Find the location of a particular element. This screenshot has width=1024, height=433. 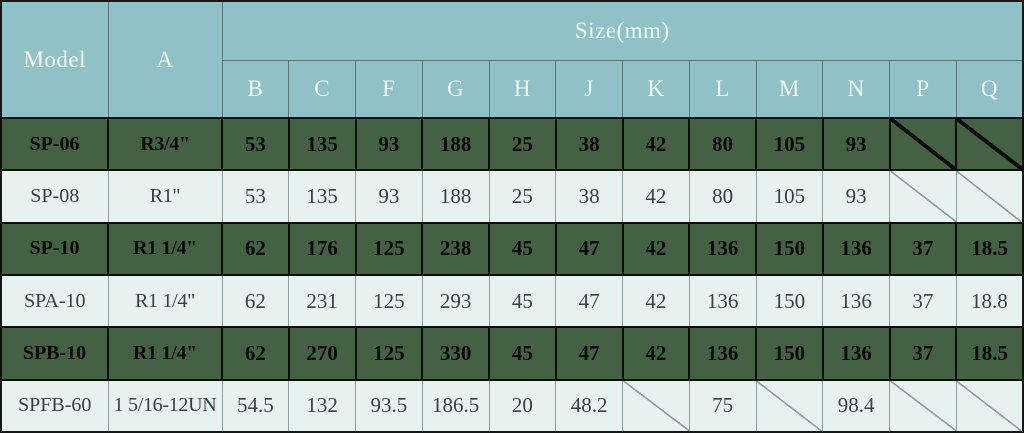

header-col-C: C is located at coordinates (322, 89).